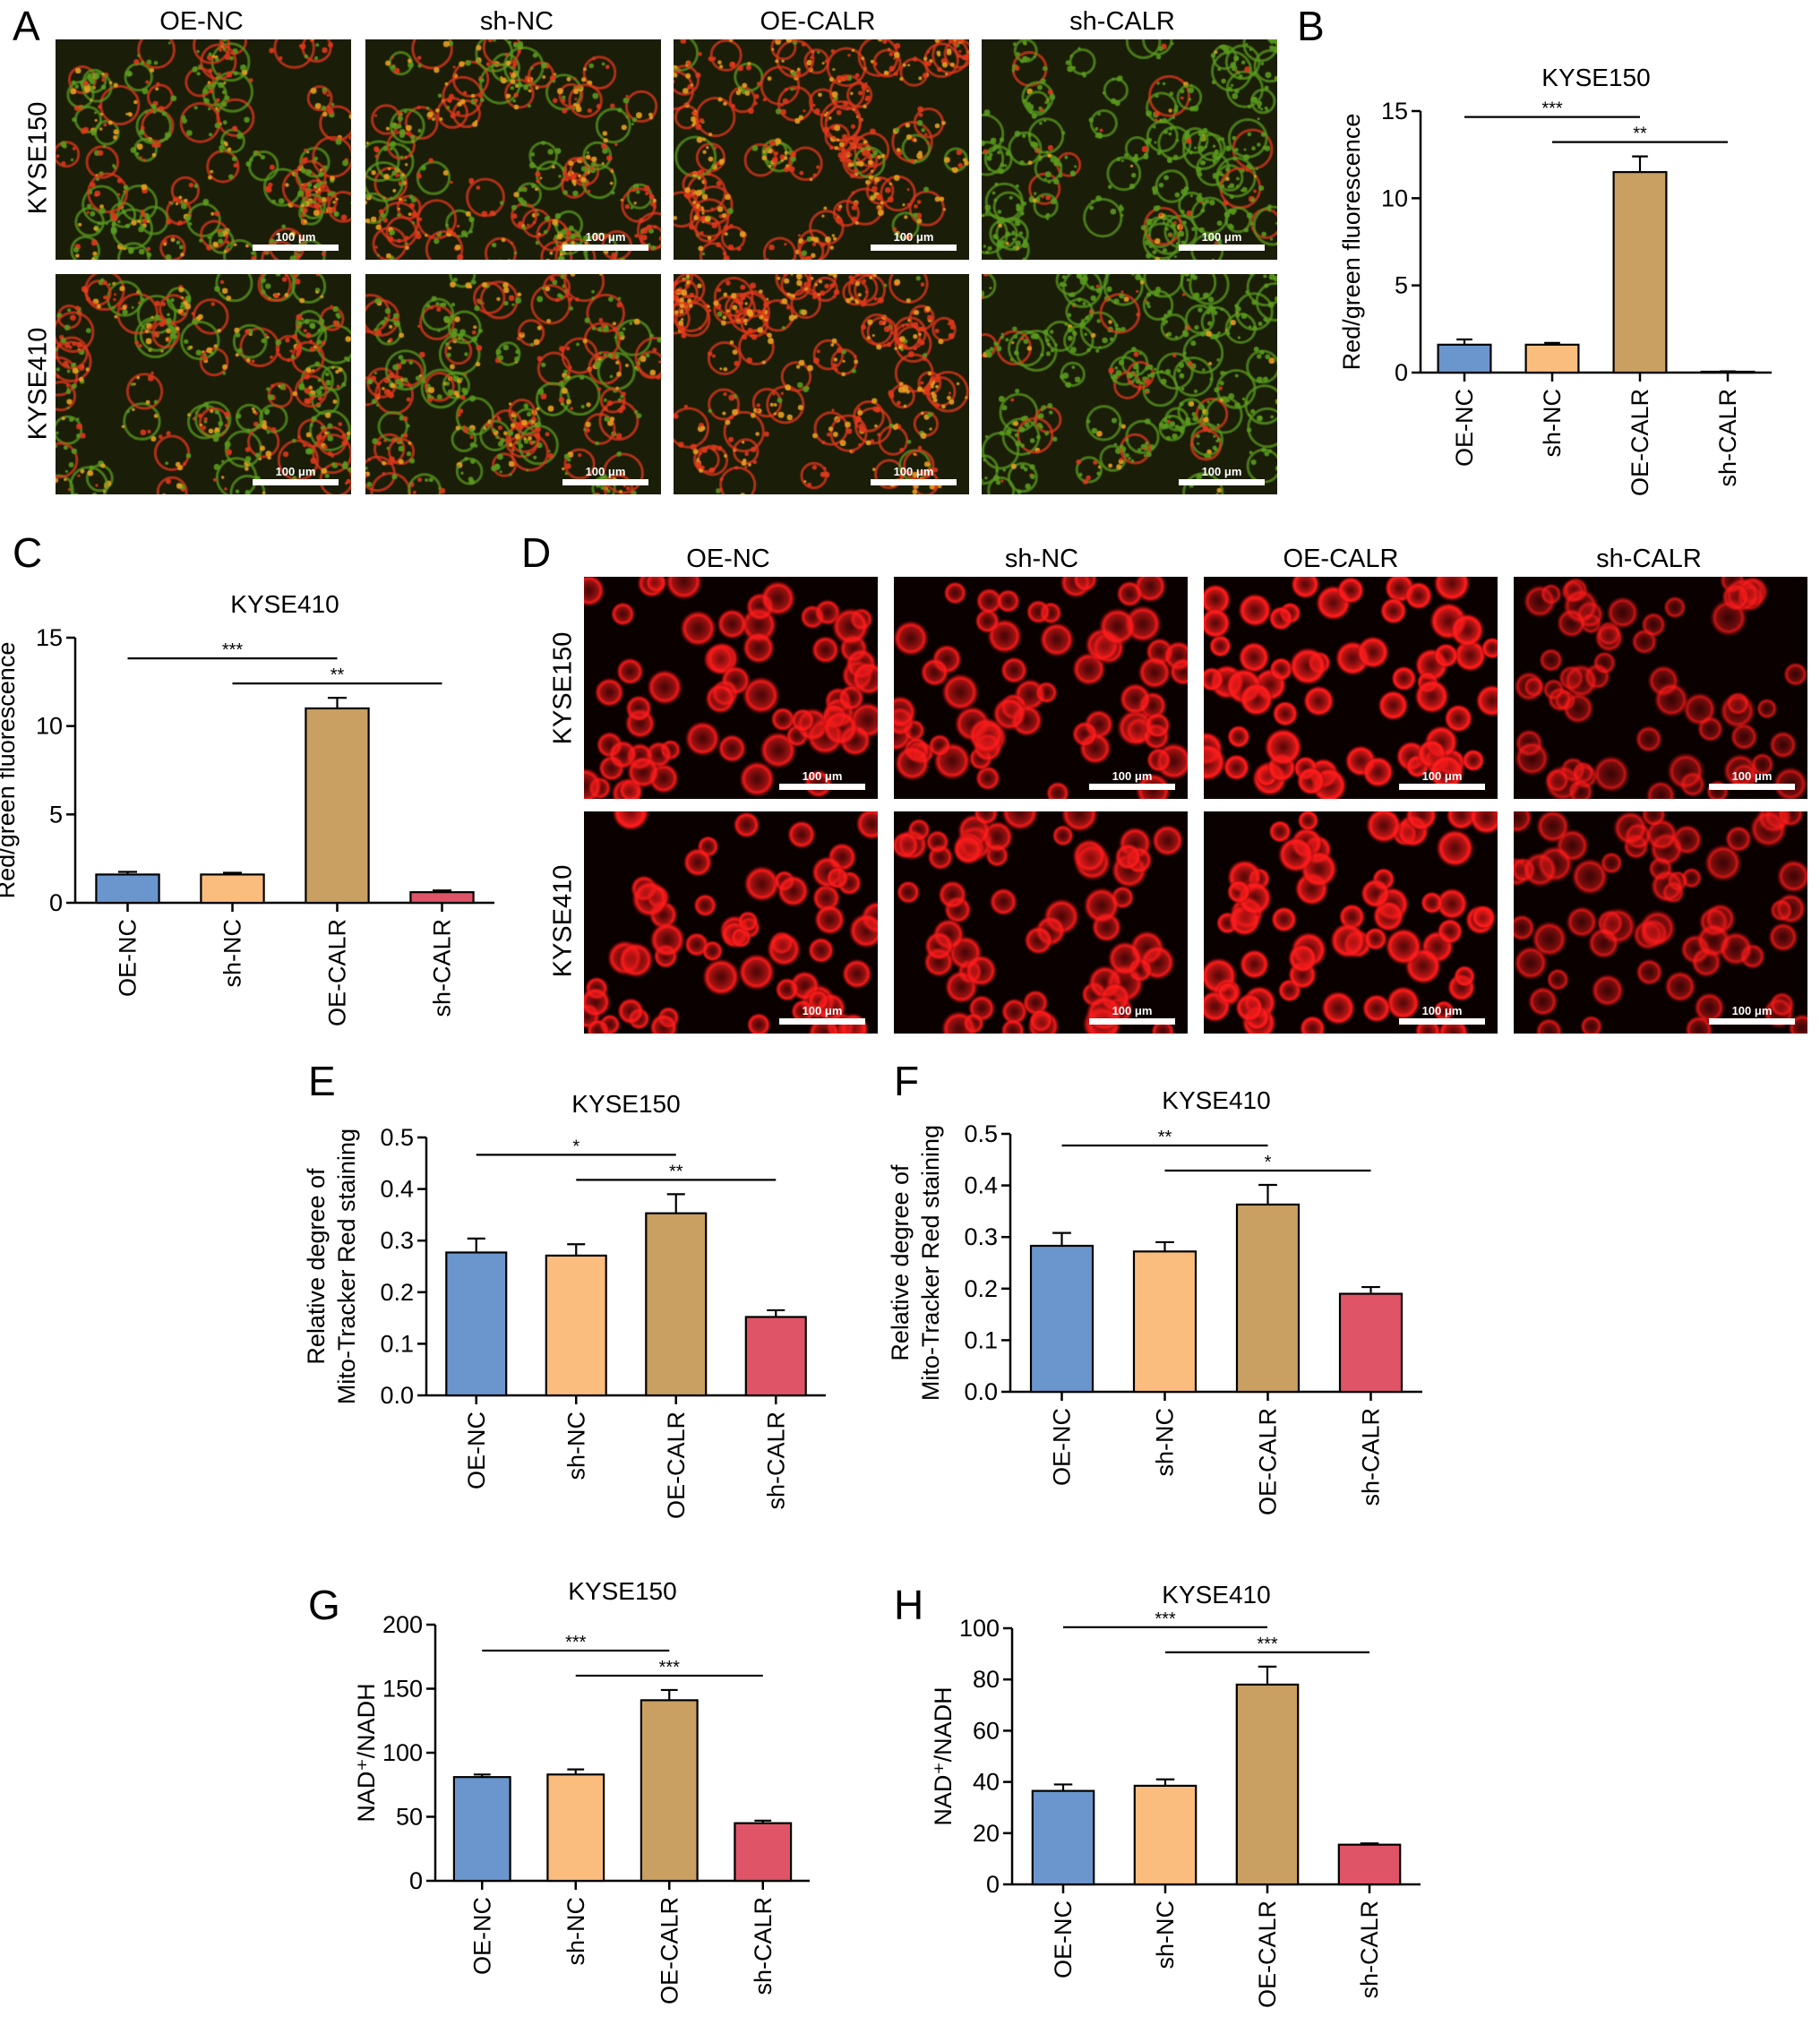 The image size is (1820, 2025). Describe the element at coordinates (49, 726) in the screenshot. I see `y-tick-label: 10` at that location.